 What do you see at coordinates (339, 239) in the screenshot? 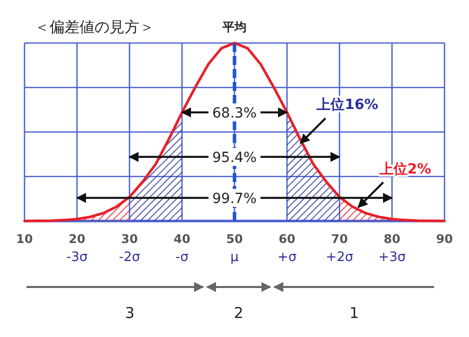
I see `x-tick-label: 70` at bounding box center [339, 239].